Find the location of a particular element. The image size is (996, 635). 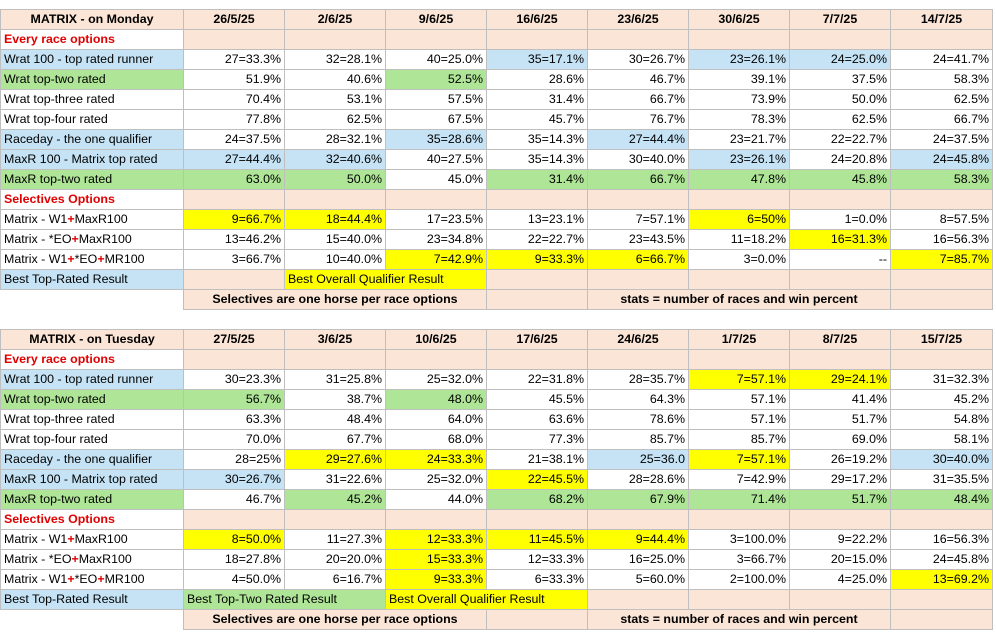

table-cell: 30=40.0% is located at coordinates (941, 459).